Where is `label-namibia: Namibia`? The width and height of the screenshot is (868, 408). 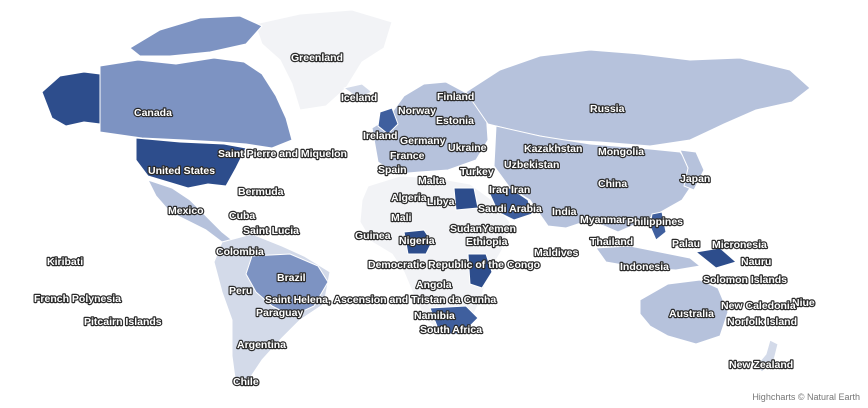 label-namibia: Namibia is located at coordinates (434, 316).